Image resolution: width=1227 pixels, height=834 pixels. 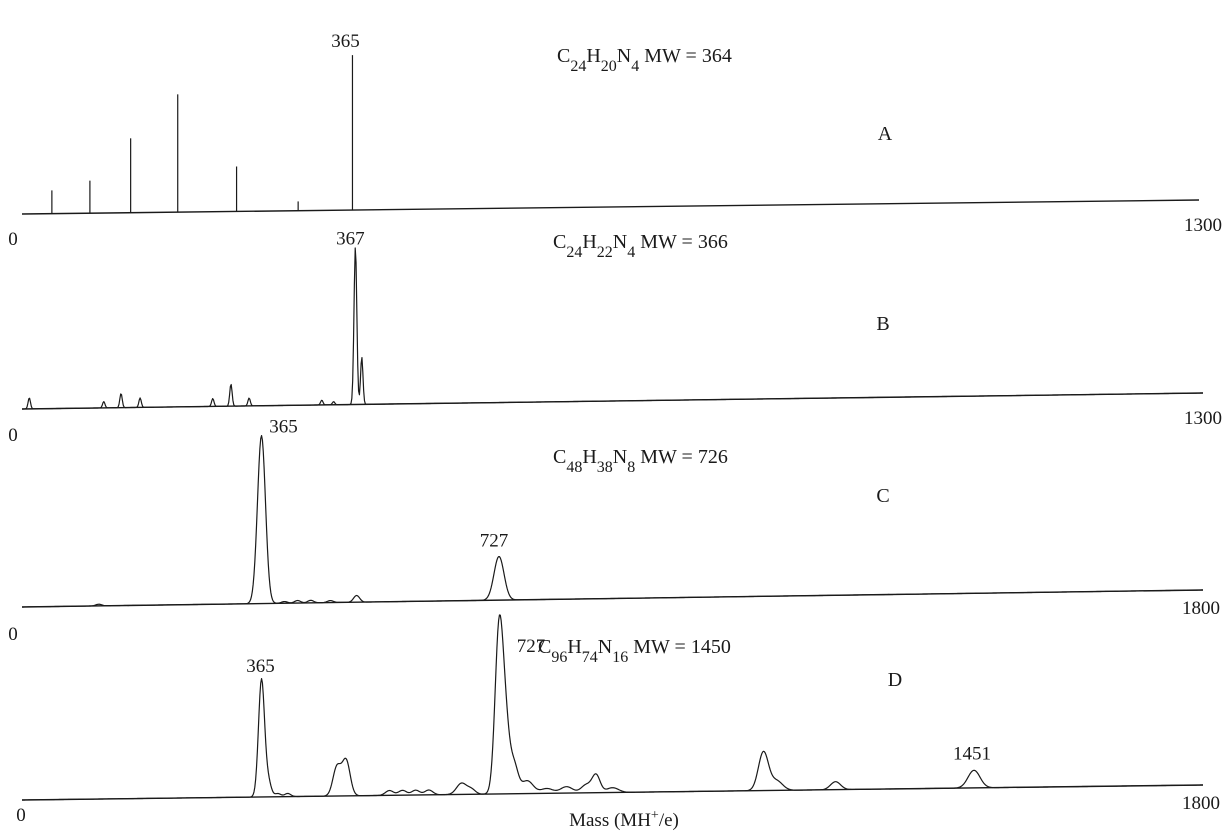 What do you see at coordinates (895, 680) in the screenshot?
I see `panel-letter: D` at bounding box center [895, 680].